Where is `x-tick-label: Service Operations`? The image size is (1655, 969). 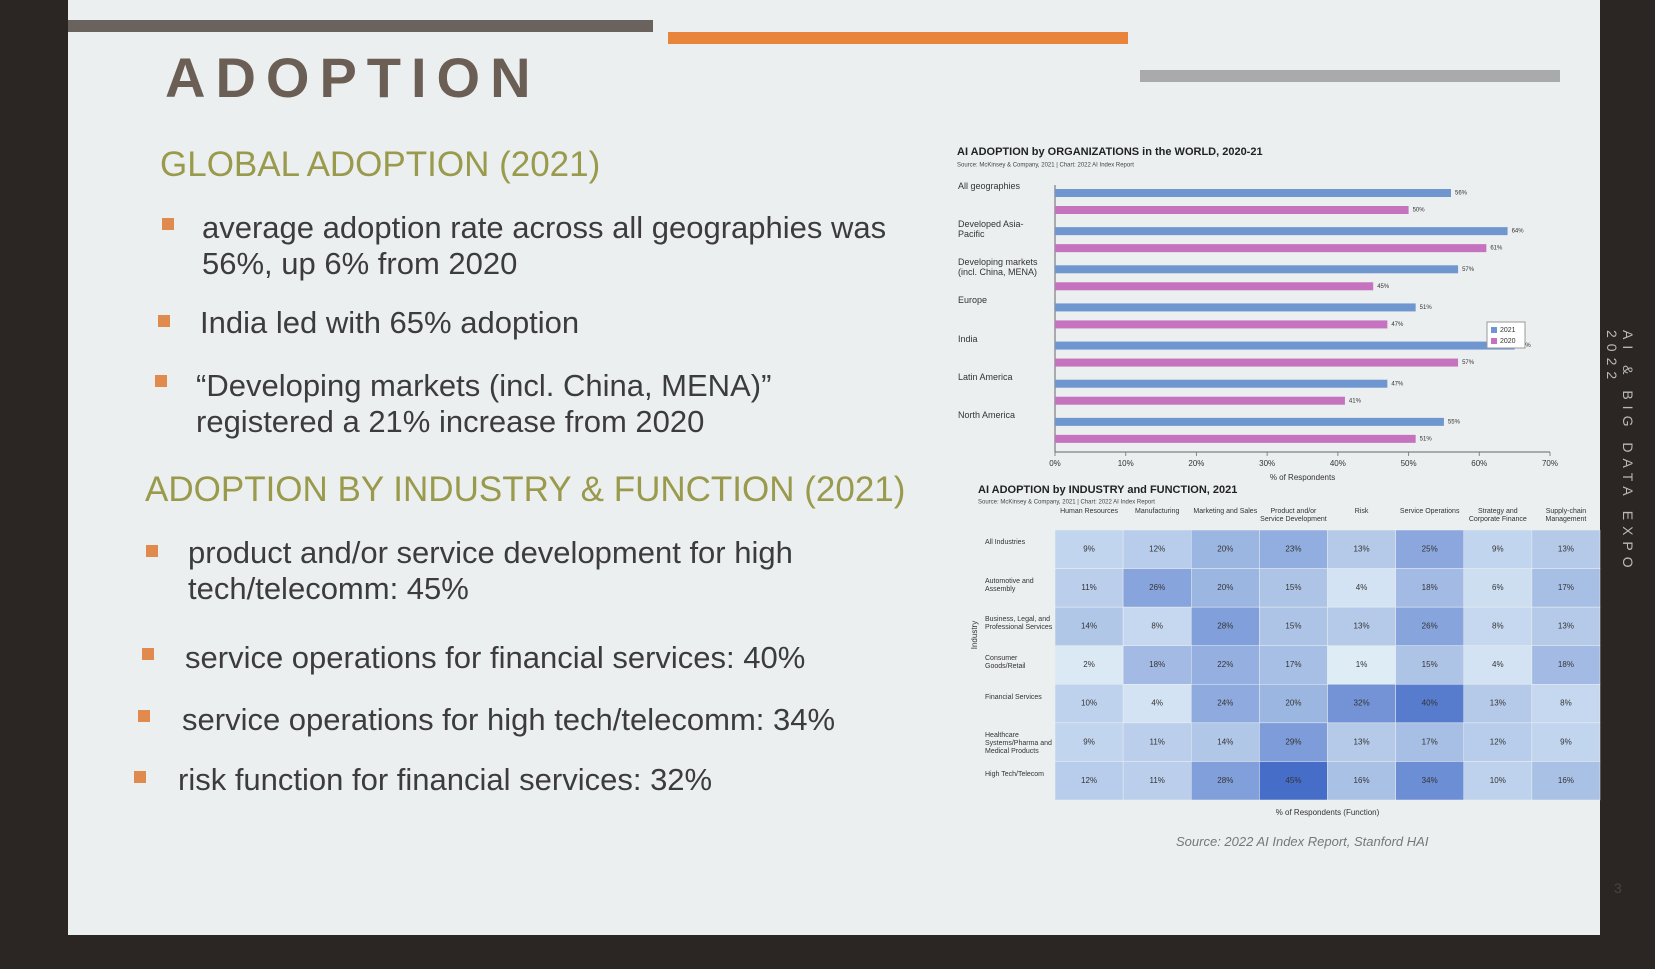
x-tick-label: Service Operations is located at coordinates (1429, 511).